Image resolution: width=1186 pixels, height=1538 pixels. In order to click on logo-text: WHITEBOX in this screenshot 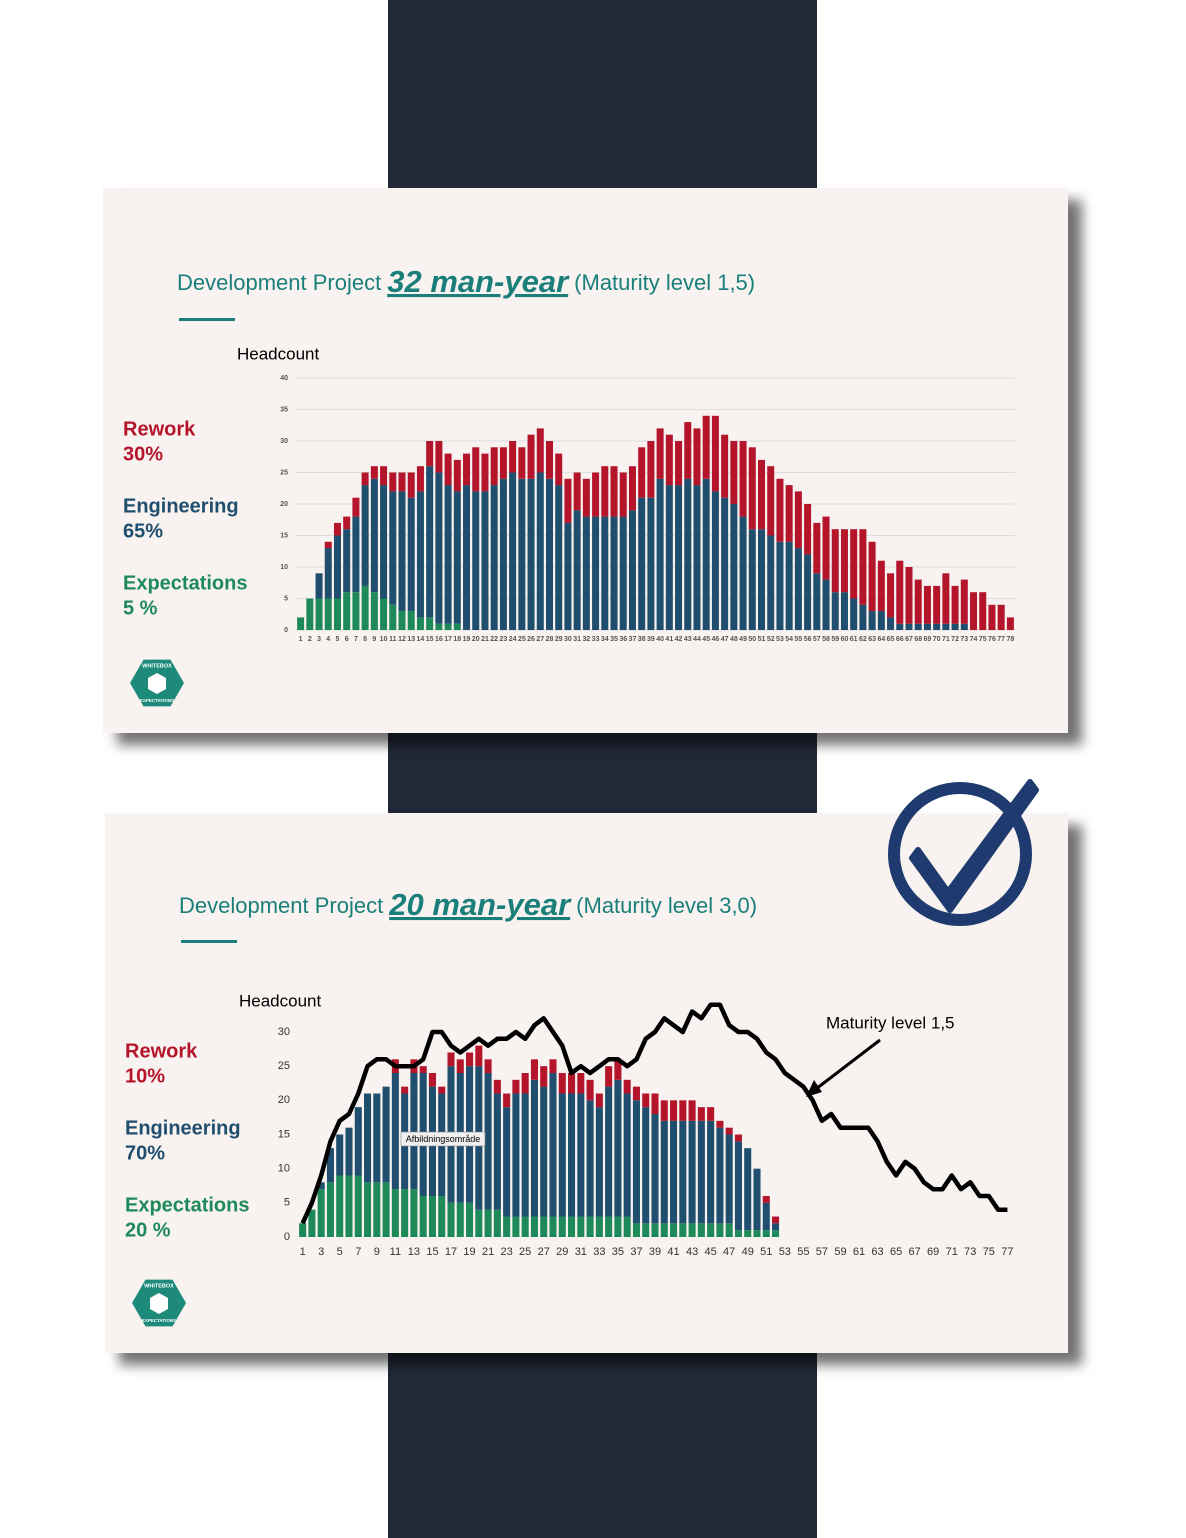, I will do `click(159, 1286)`.